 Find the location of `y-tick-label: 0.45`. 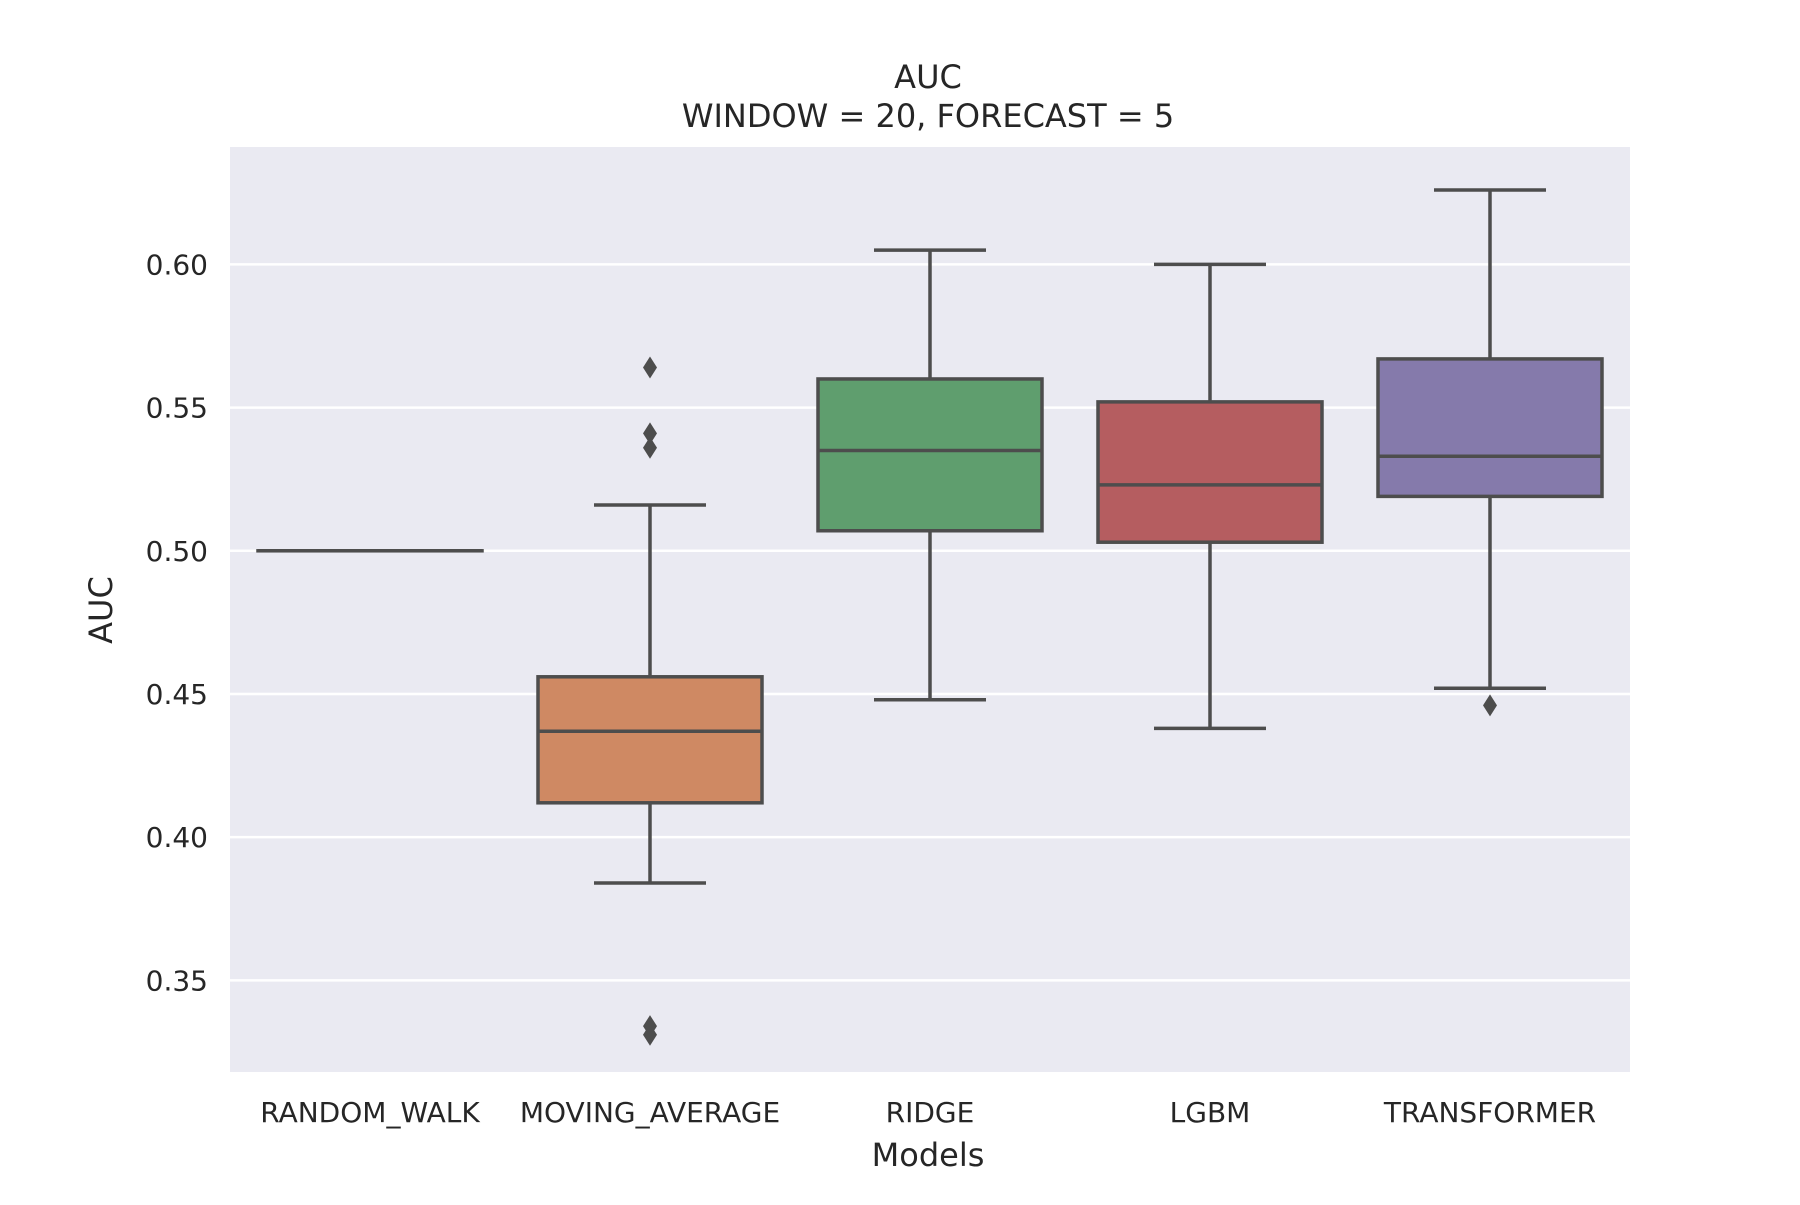

y-tick-label: 0.45 is located at coordinates (177, 694).